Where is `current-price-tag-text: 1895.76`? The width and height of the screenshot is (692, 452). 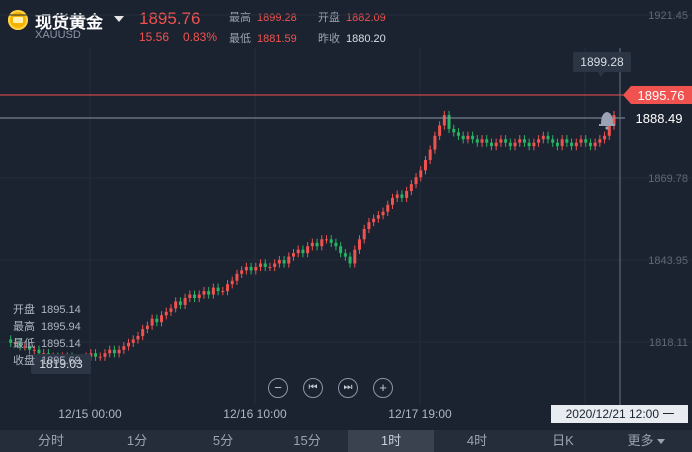
current-price-tag-text: 1895.76 is located at coordinates (661, 95).